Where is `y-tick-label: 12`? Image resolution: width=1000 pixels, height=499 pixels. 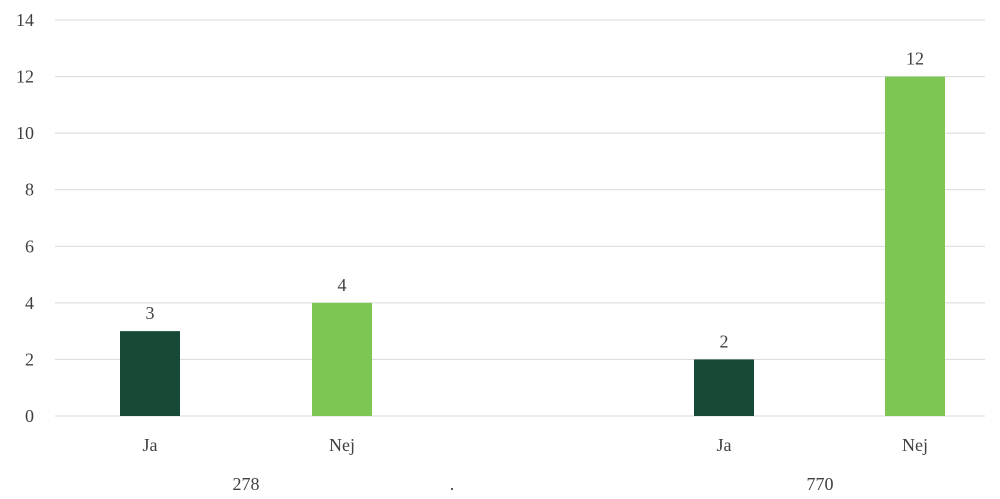 y-tick-label: 12 is located at coordinates (25, 77).